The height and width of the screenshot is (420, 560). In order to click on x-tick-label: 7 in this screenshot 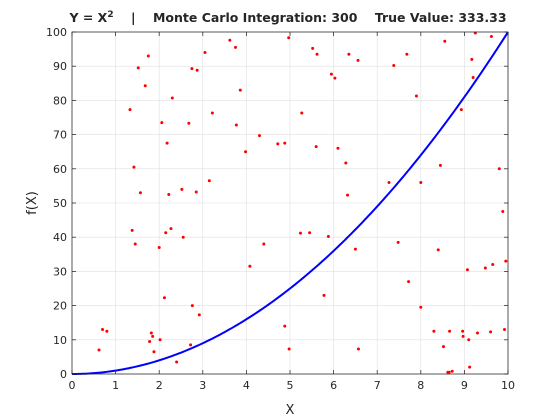, I will do `click(377, 385)`.